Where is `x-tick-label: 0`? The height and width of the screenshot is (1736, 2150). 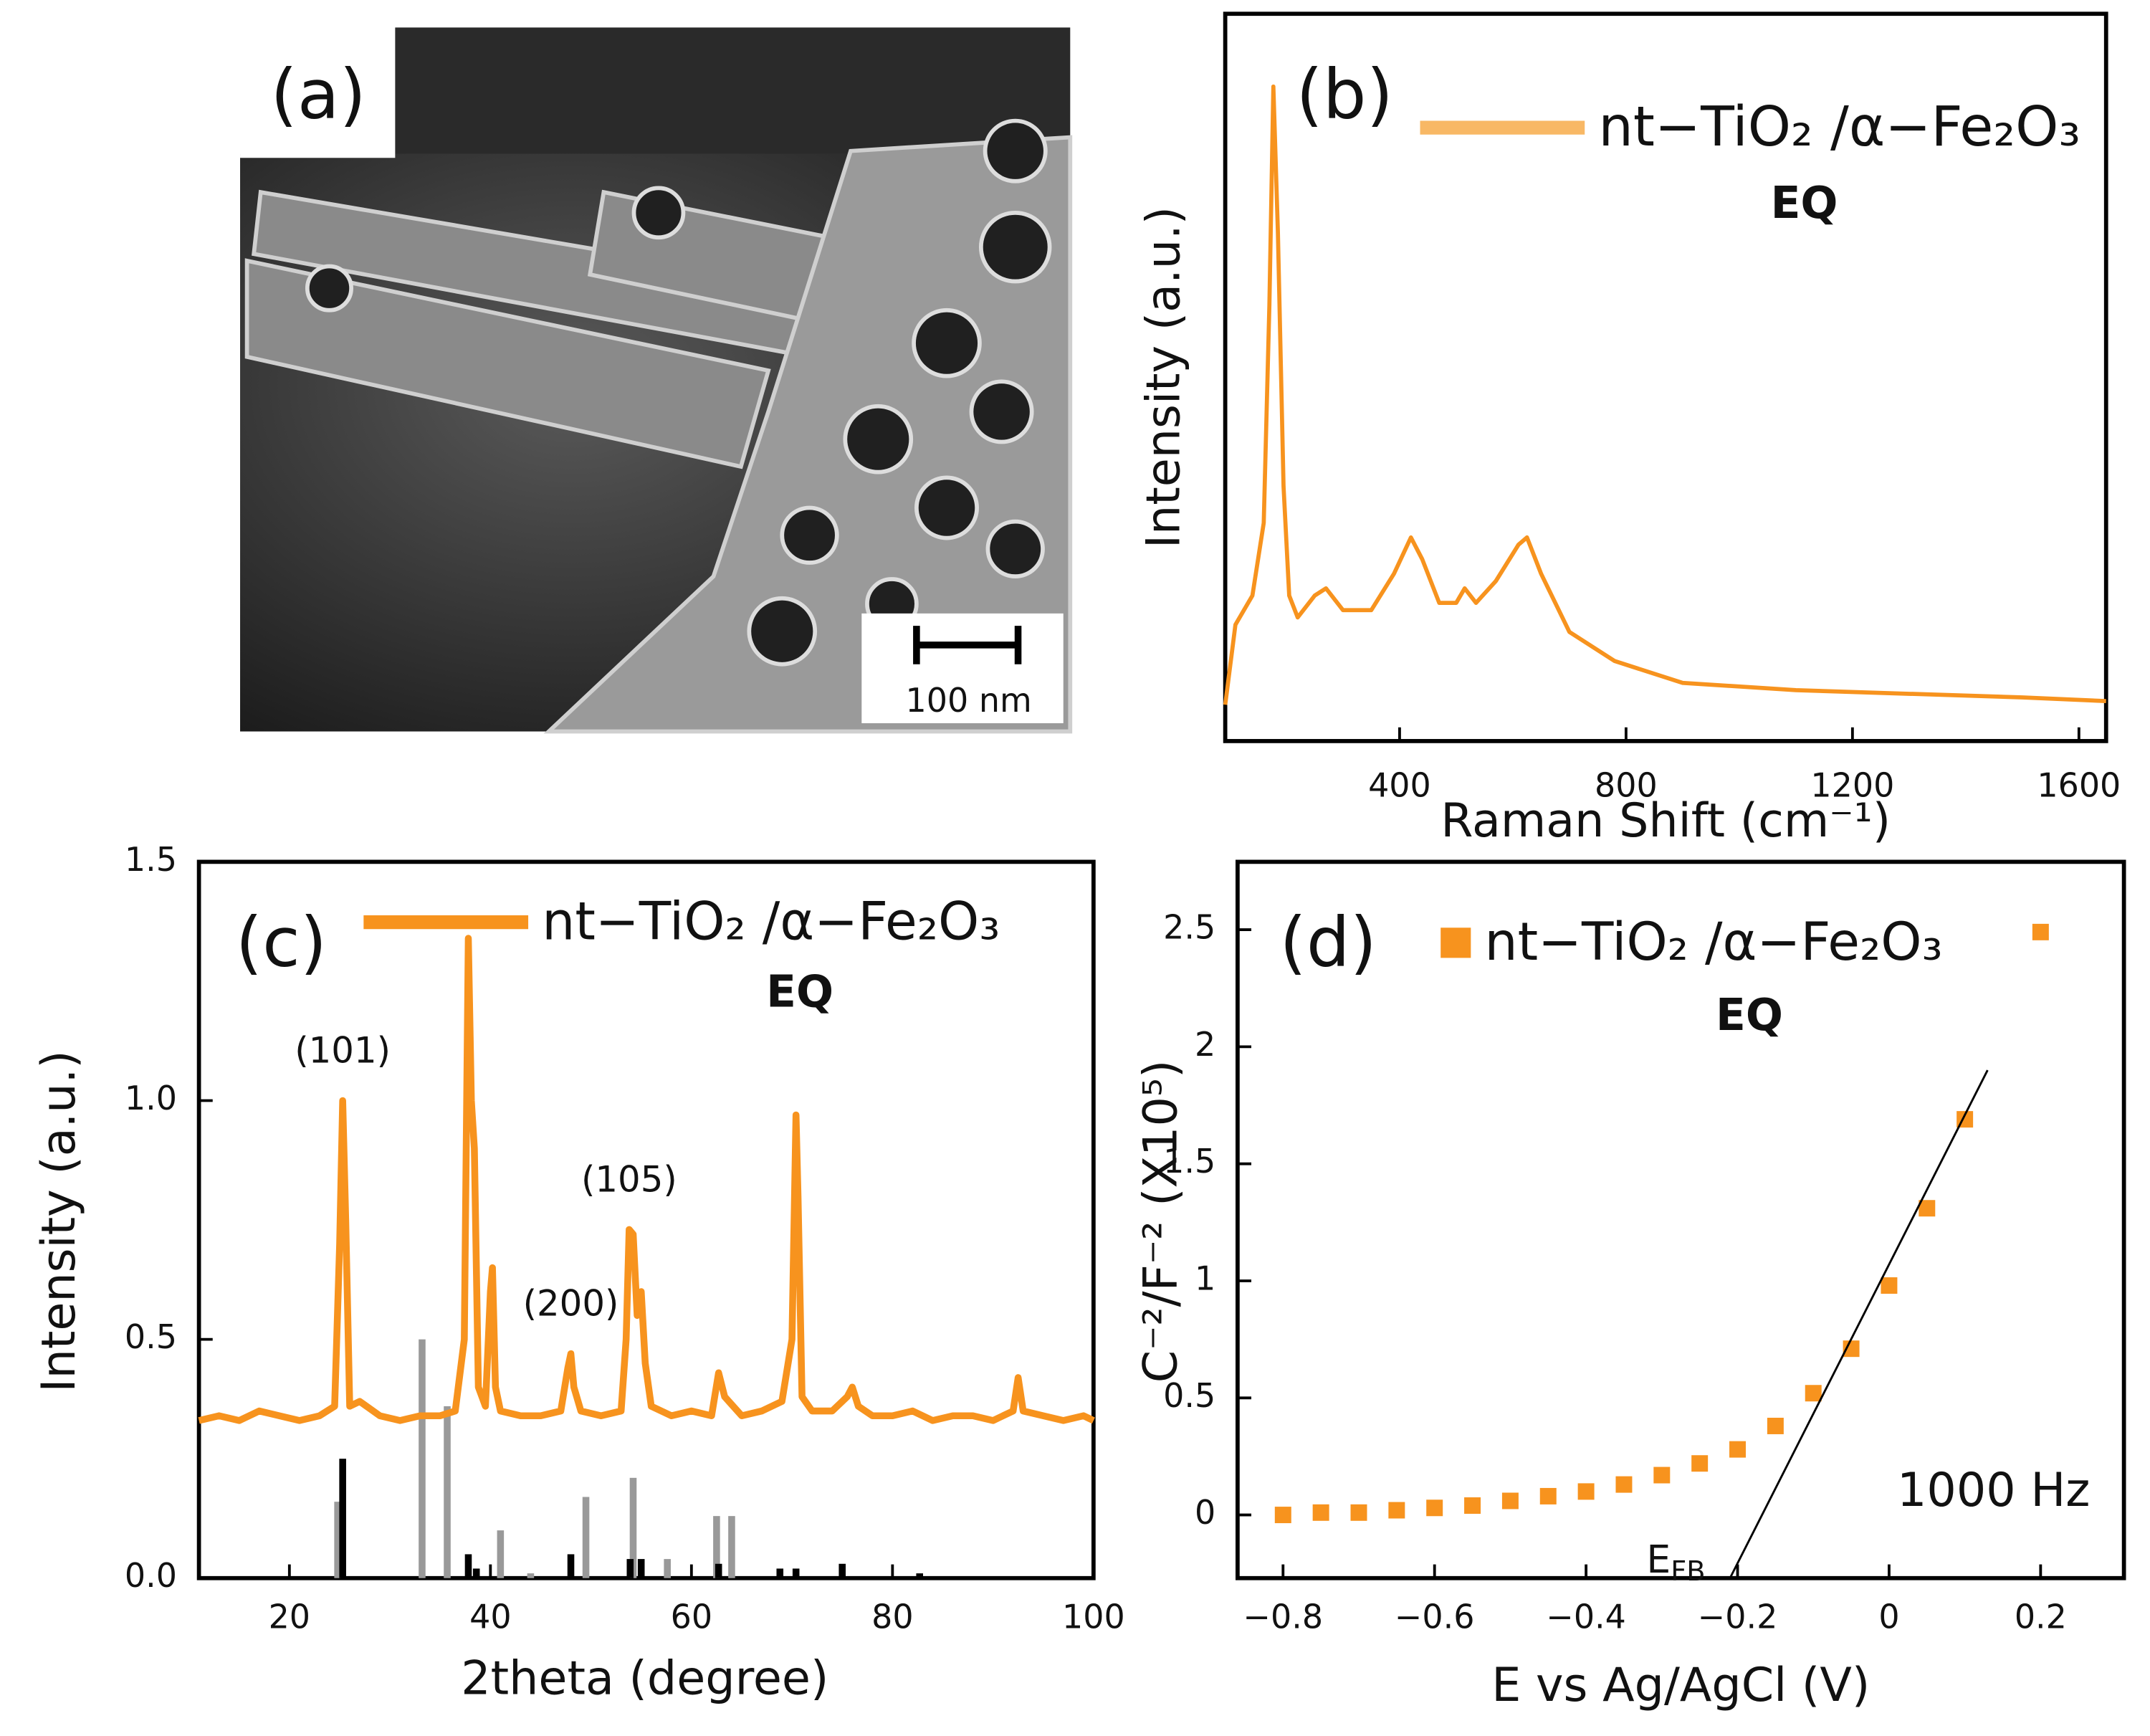 x-tick-label: 0 is located at coordinates (1889, 1617).